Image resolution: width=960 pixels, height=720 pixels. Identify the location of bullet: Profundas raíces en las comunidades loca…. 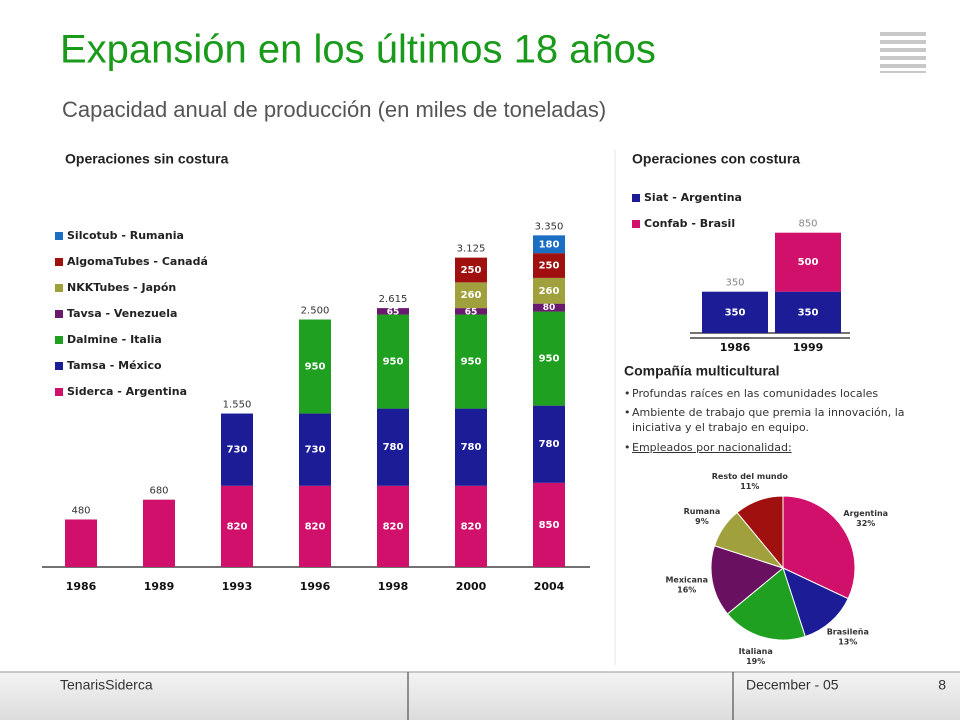
(788, 393).